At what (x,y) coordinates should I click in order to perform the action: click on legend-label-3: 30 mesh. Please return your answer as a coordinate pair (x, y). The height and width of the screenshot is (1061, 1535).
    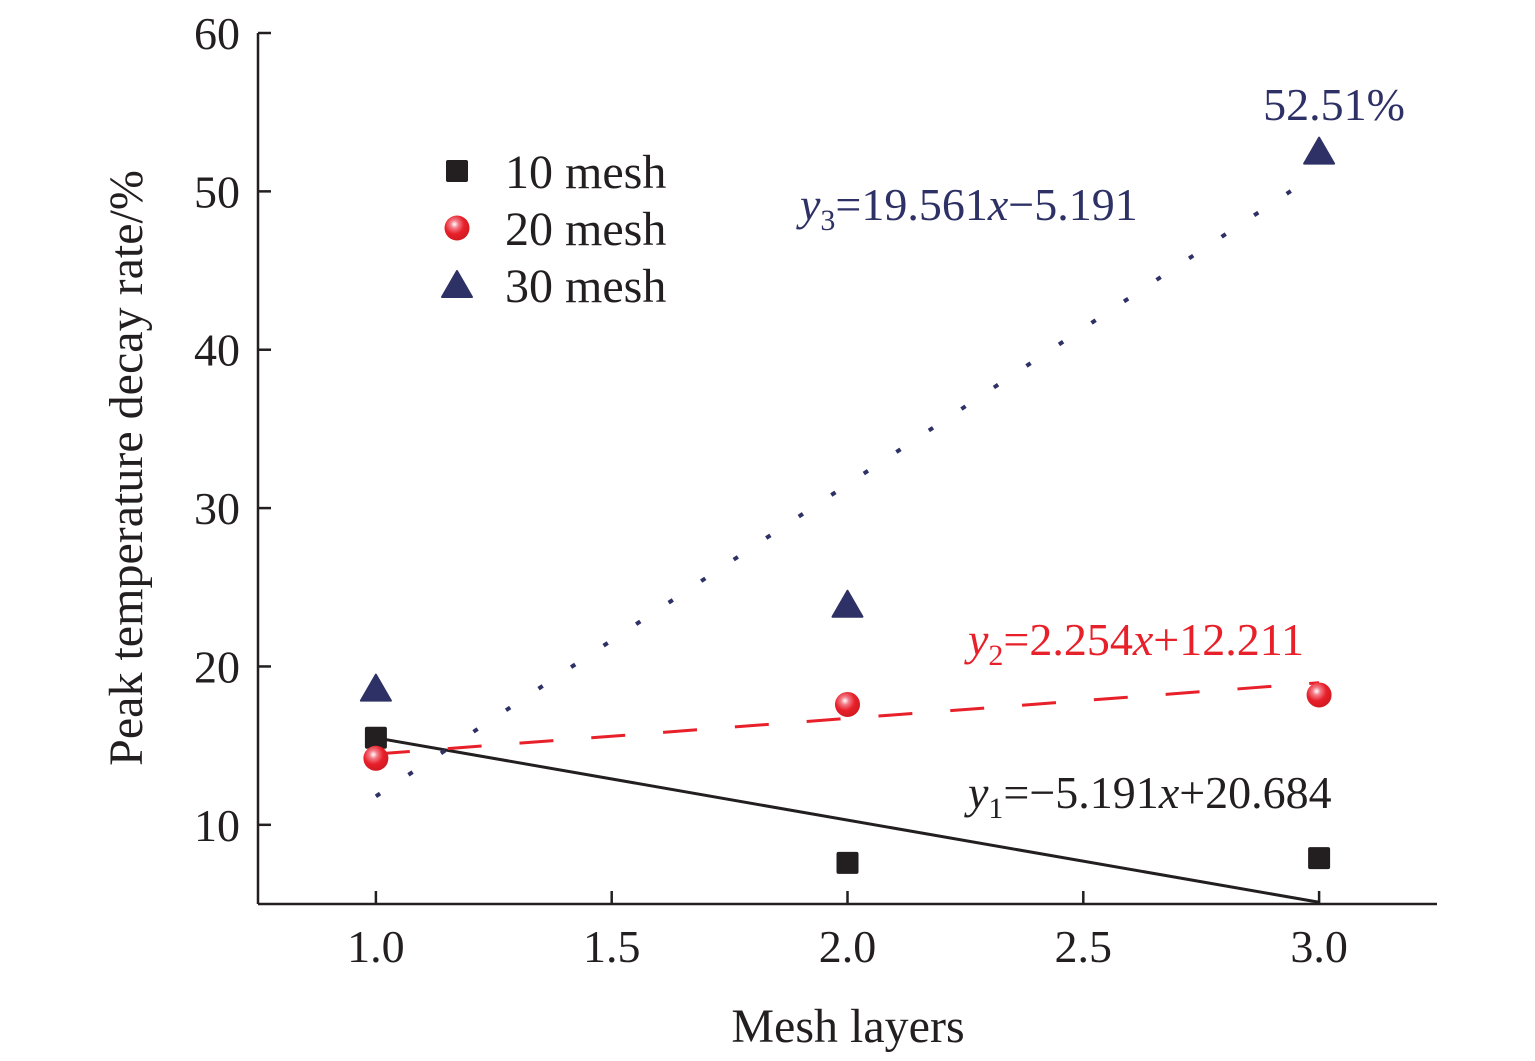
    Looking at the image, I should click on (585, 286).